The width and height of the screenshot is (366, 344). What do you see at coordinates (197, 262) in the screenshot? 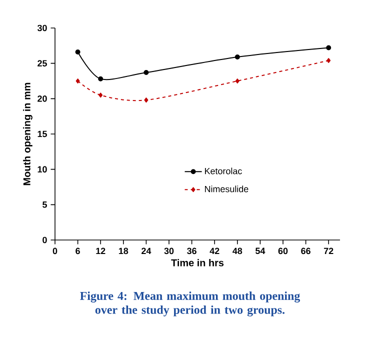
I see `x-axis-title: Time in hrs` at bounding box center [197, 262].